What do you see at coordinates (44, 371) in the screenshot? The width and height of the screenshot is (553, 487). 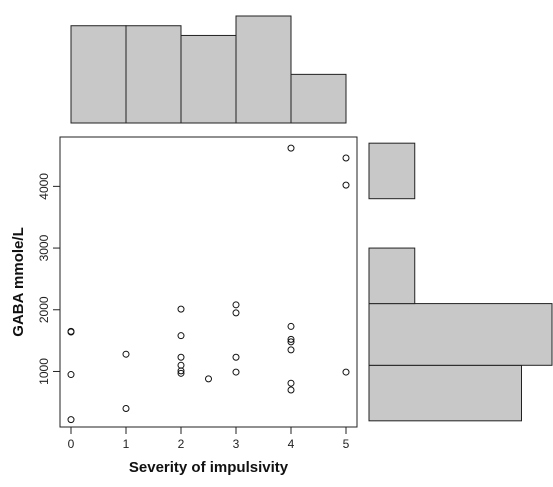 I see `y-tick-label: 1000` at bounding box center [44, 371].